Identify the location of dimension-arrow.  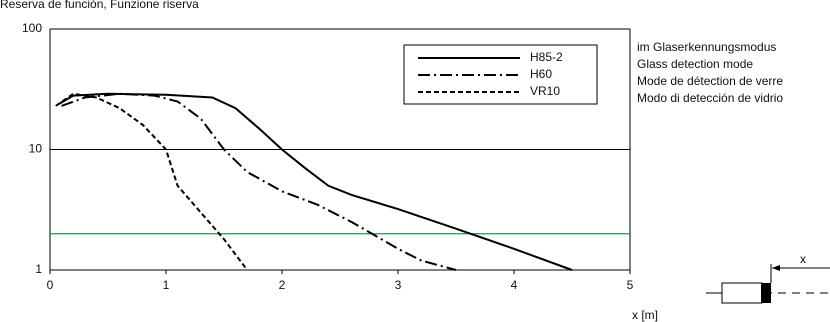
(776, 268).